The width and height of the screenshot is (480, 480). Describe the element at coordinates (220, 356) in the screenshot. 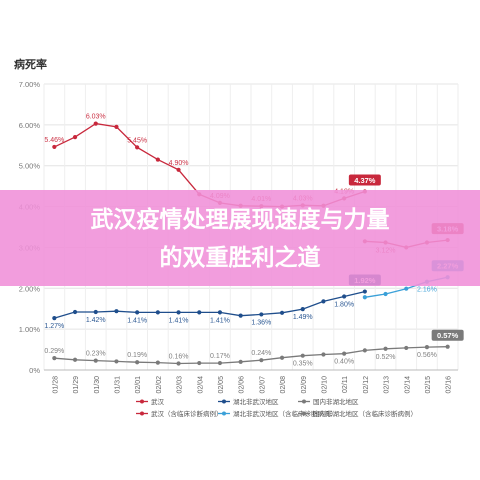

I see `data-label: 0.17%` at that location.